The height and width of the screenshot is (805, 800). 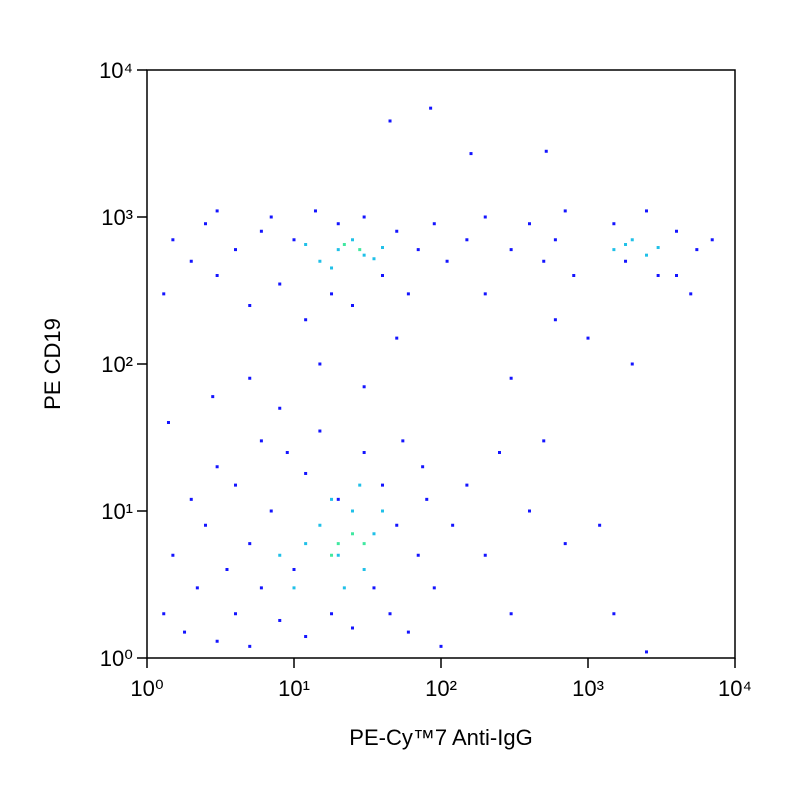 I want to click on y-axis-label: PE CD19, so click(x=52, y=364).